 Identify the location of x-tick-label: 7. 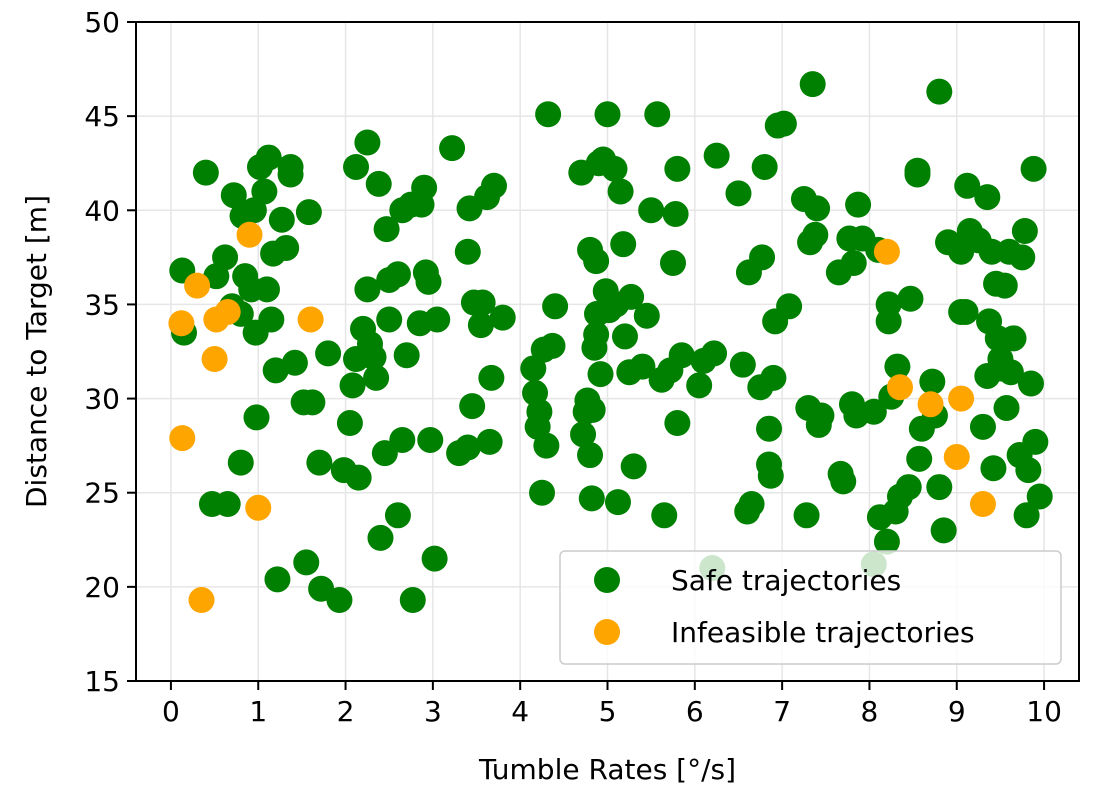
(782, 711).